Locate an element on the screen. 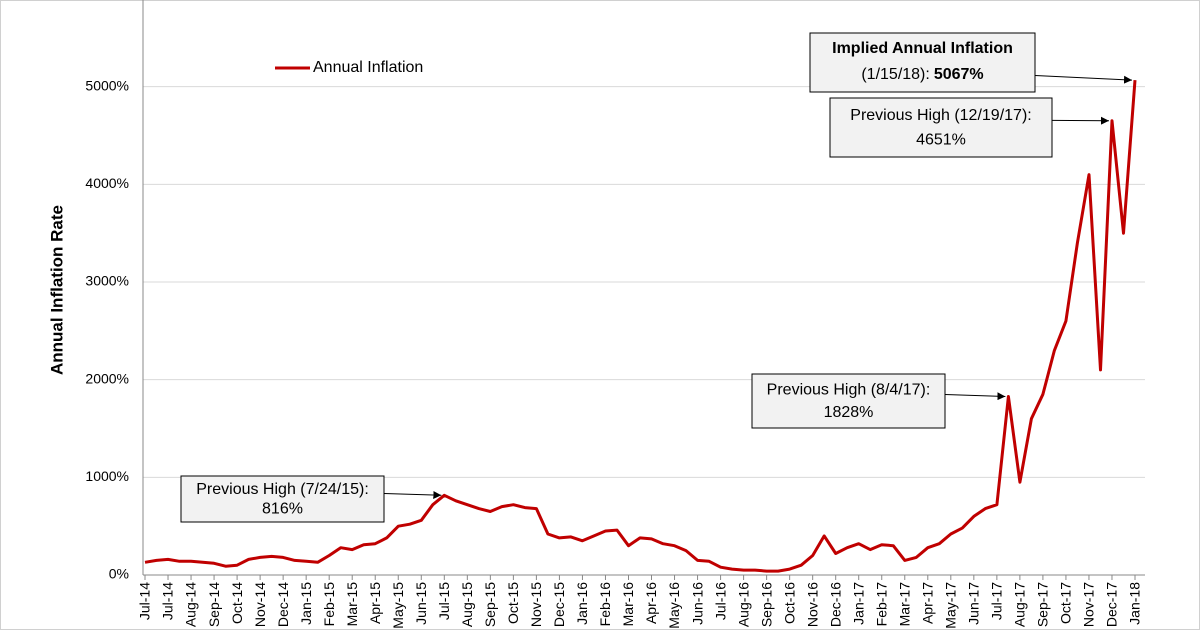  x-tick-label: Jun-17 is located at coordinates (974, 603).